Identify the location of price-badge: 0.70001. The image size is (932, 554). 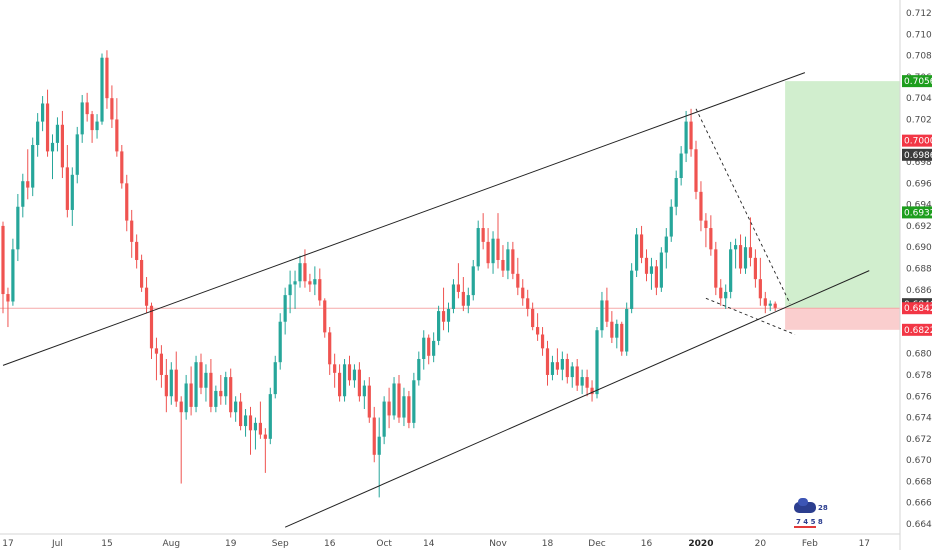
(917, 140).